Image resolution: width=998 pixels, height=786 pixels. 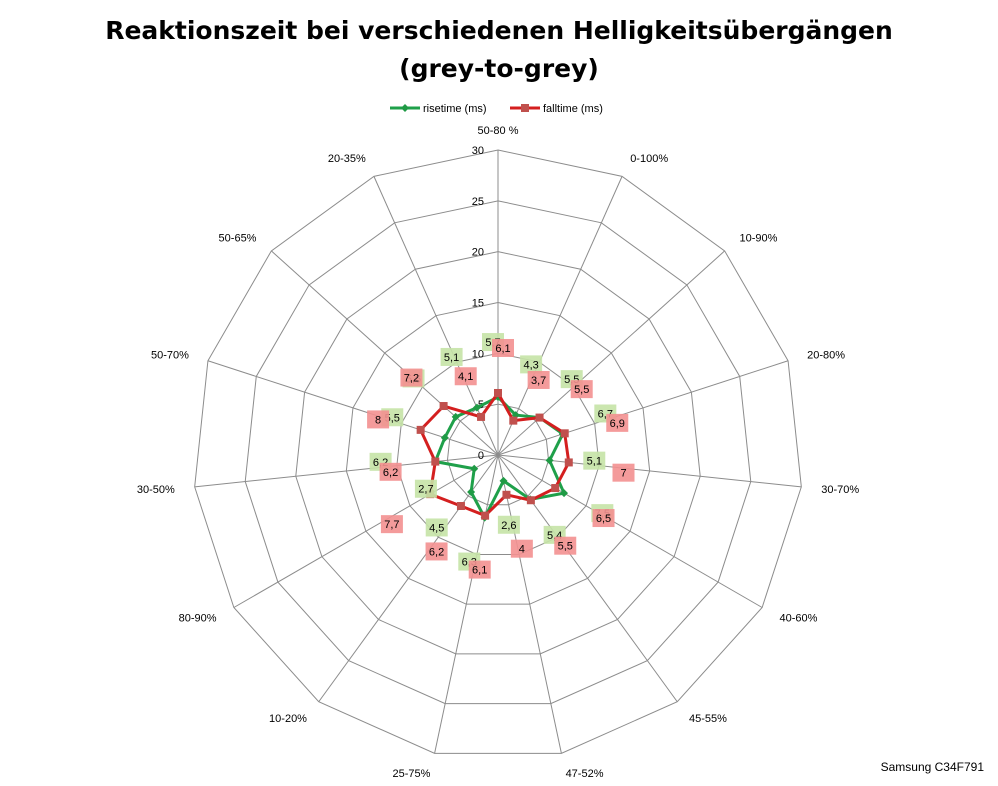 I want to click on series-line, so click(x=495, y=454).